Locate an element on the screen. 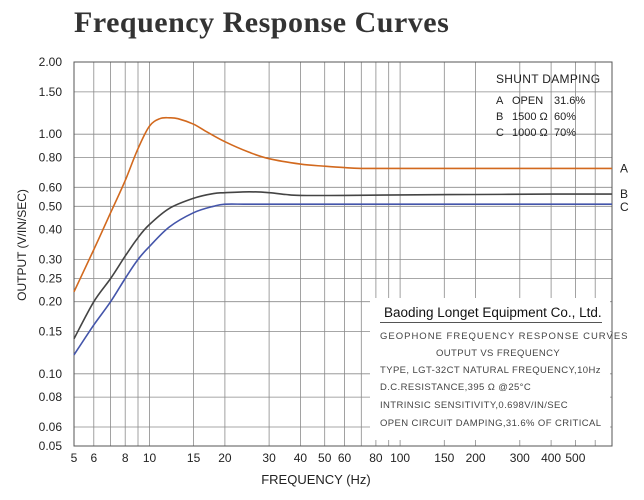 This screenshot has height=500, width=644. x-tick-label: 300 is located at coordinates (520, 458).